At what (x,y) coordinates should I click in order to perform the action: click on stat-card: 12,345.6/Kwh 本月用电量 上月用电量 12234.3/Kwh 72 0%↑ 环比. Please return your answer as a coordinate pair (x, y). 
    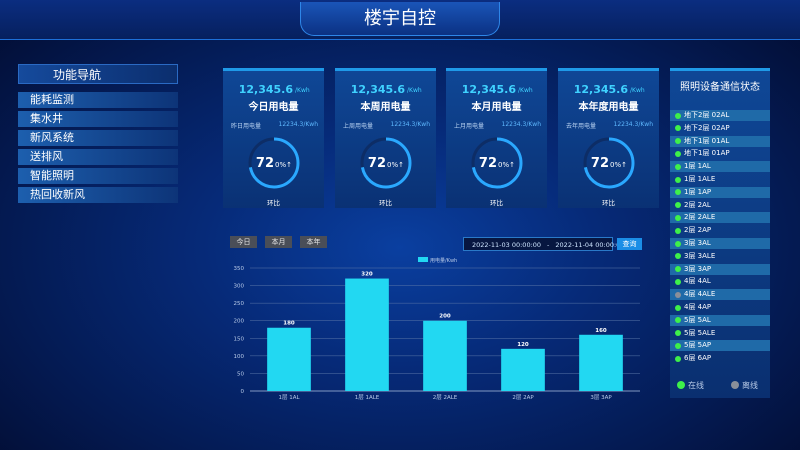
    Looking at the image, I should click on (496, 138).